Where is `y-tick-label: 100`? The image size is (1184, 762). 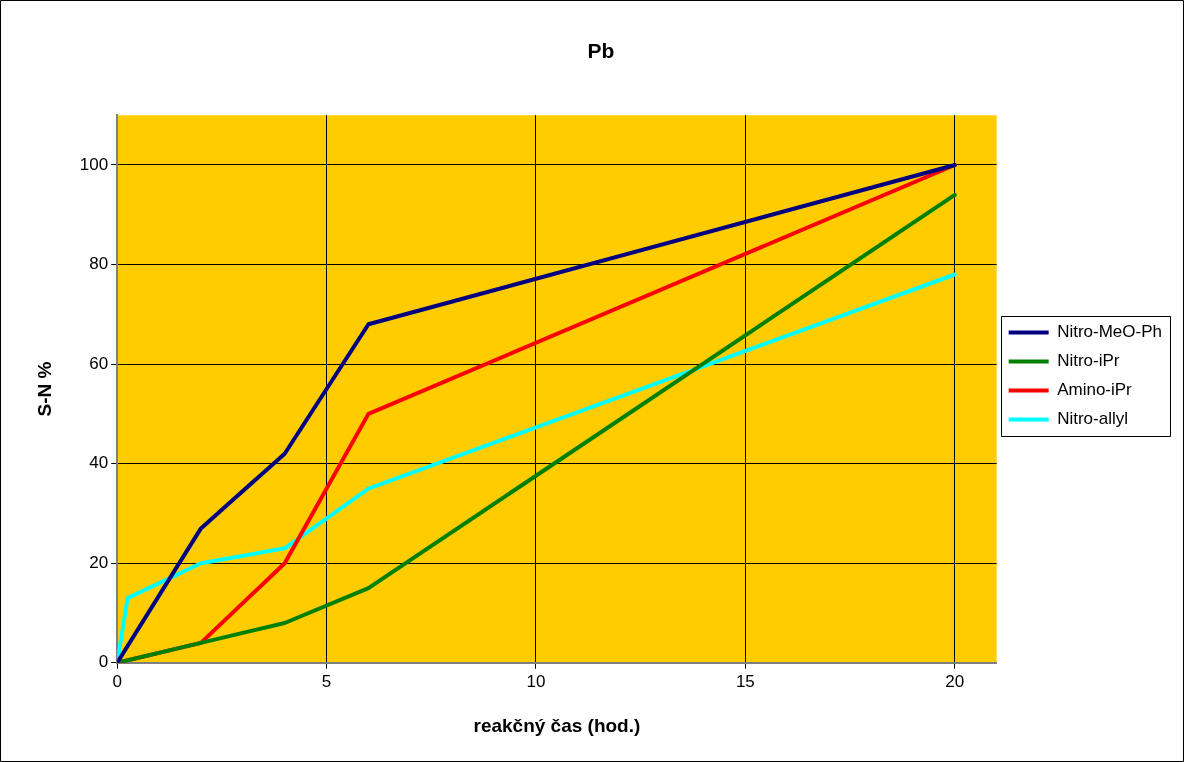
y-tick-label: 100 is located at coordinates (94, 164).